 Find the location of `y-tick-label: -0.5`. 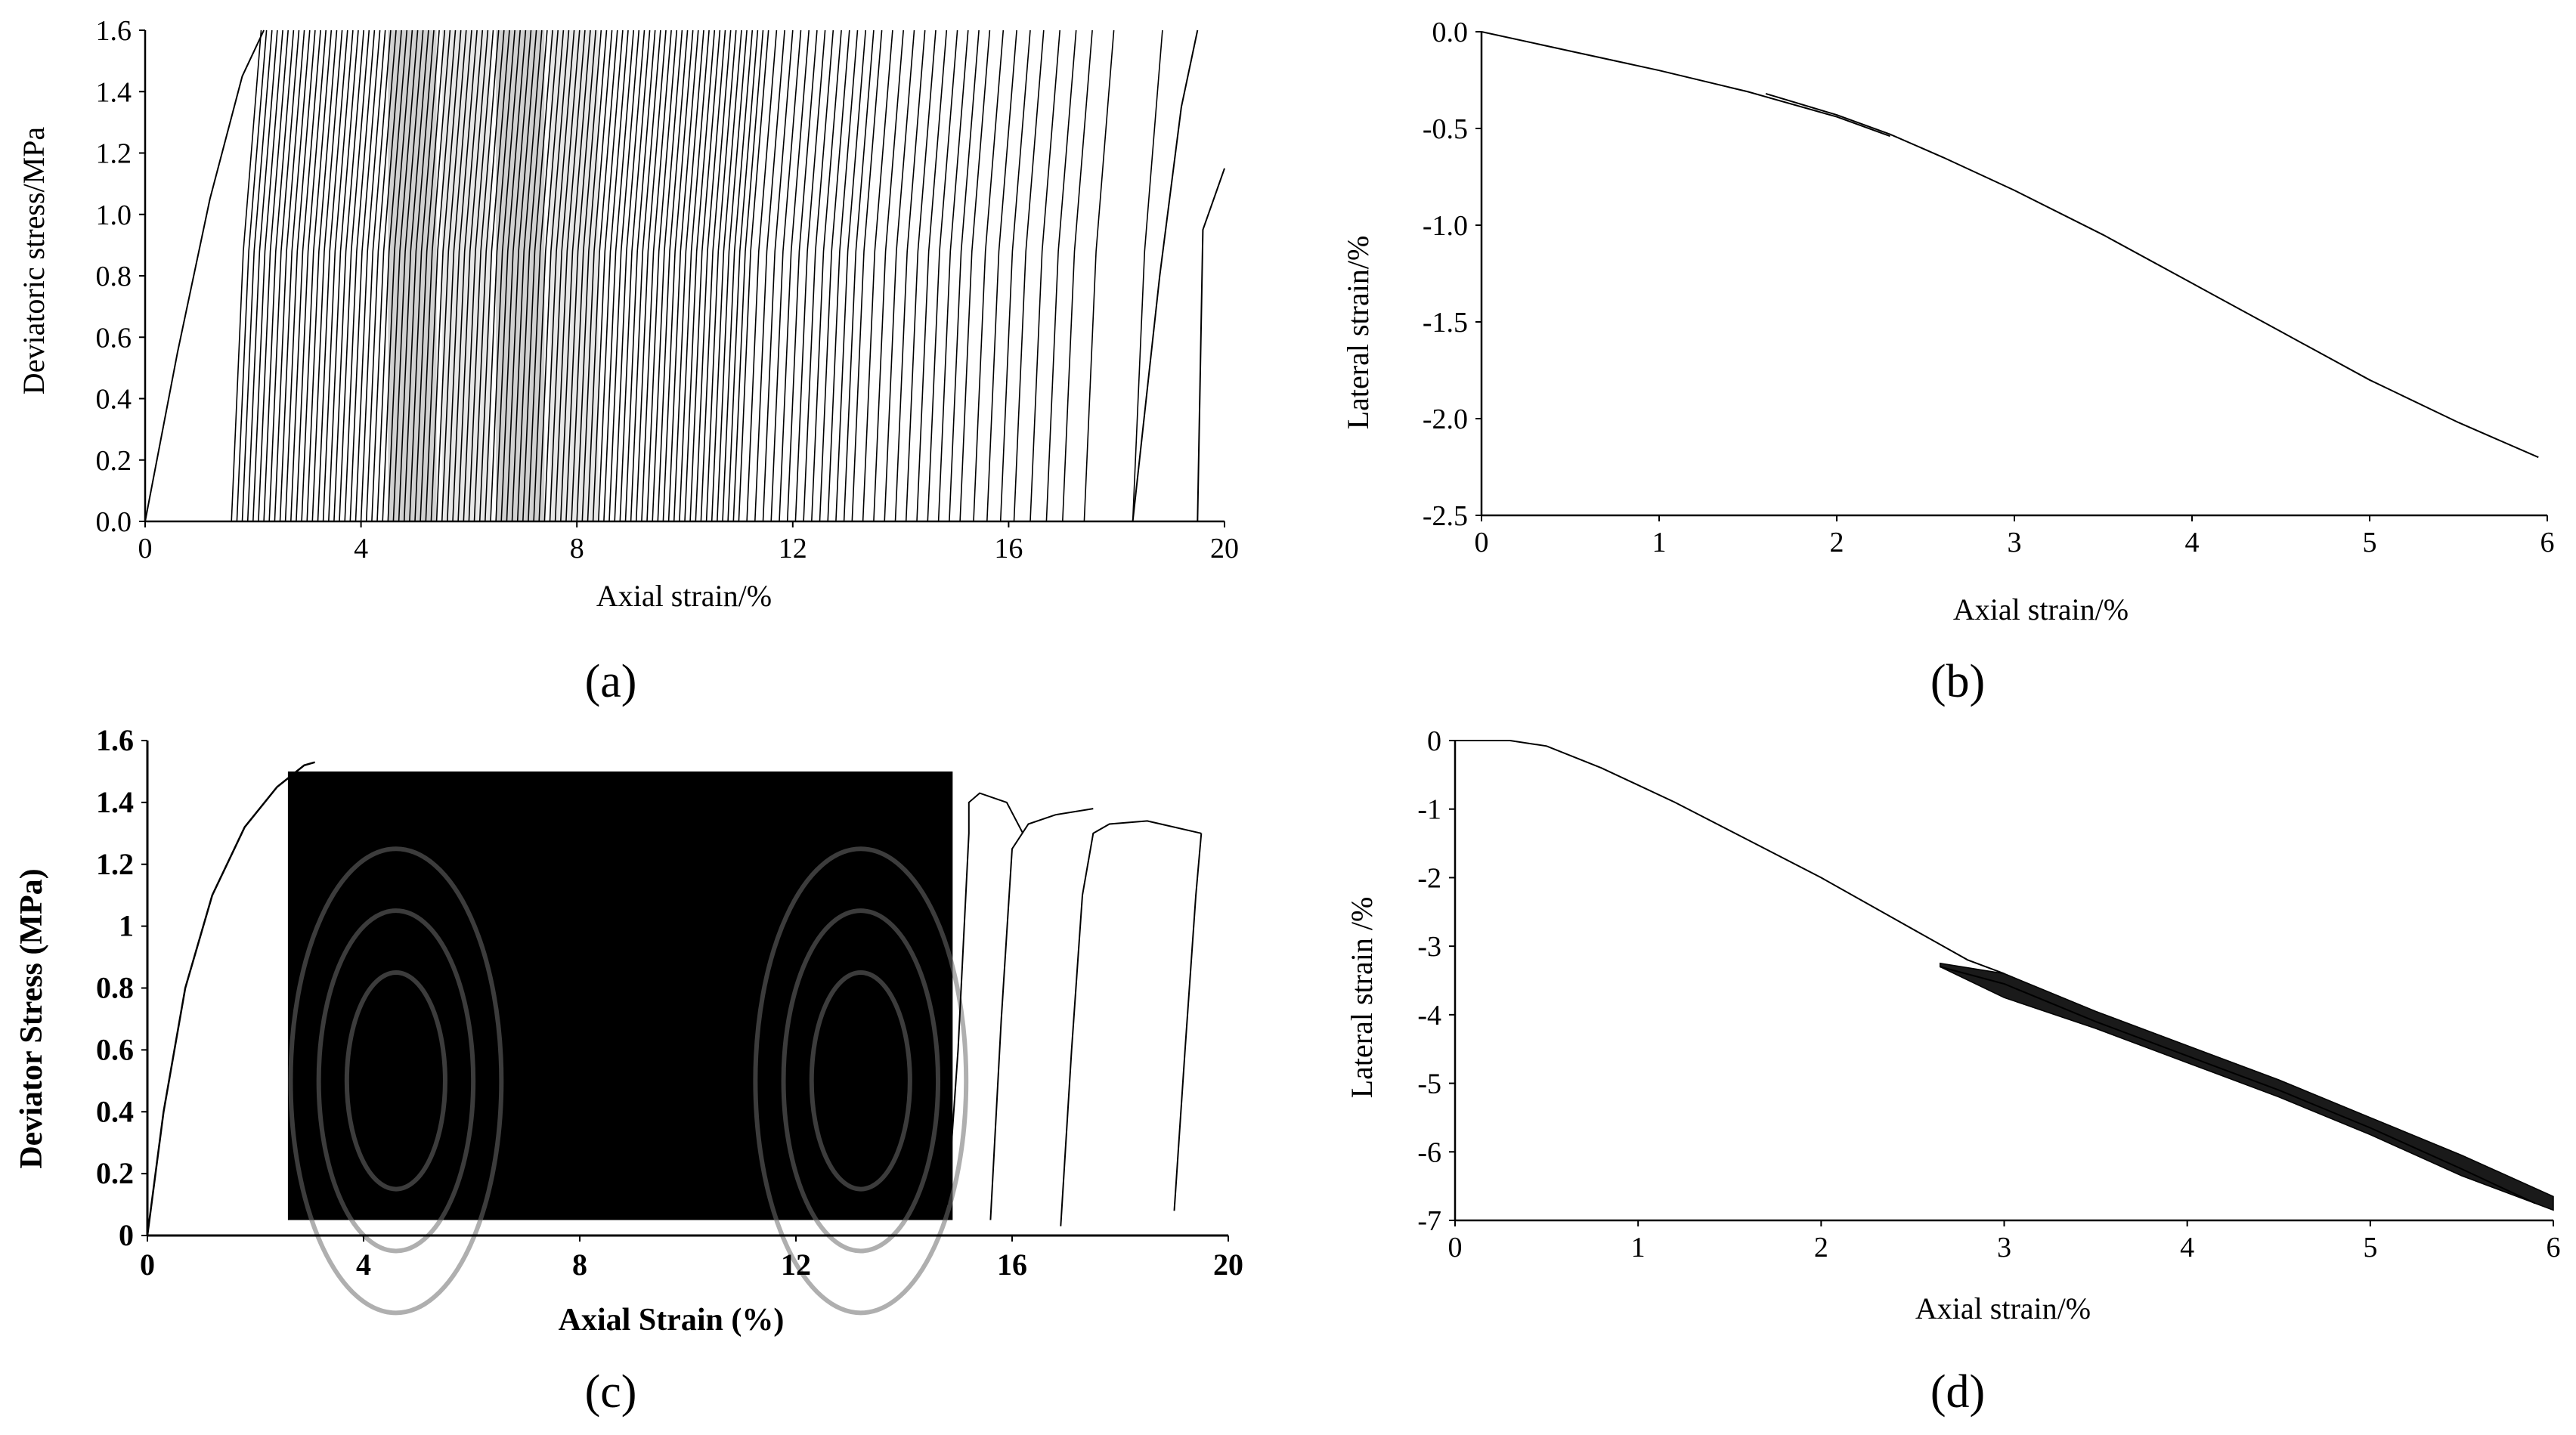

y-tick-label: -0.5 is located at coordinates (1445, 129).